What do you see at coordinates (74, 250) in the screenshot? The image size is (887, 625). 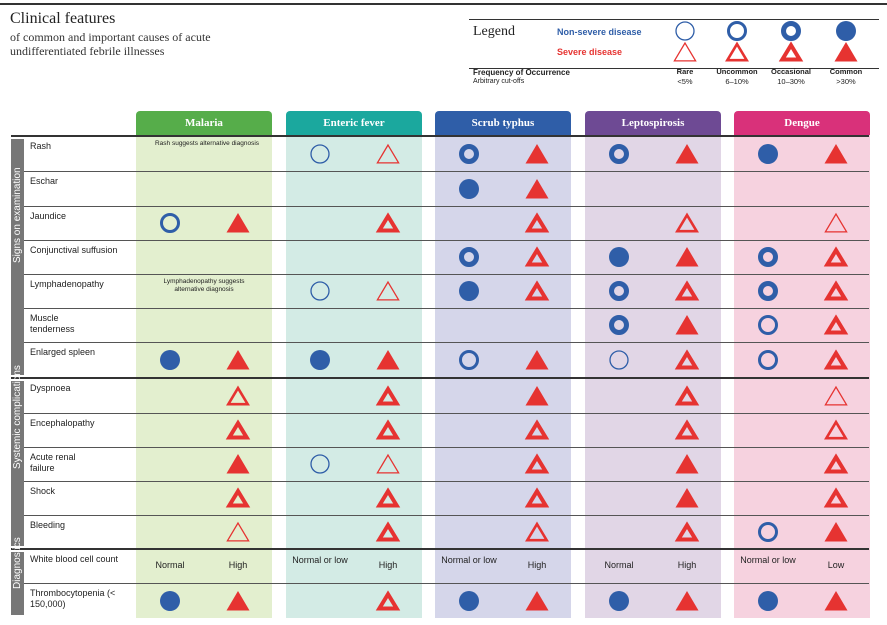 I see `row-label: Conjunctival suffusion` at bounding box center [74, 250].